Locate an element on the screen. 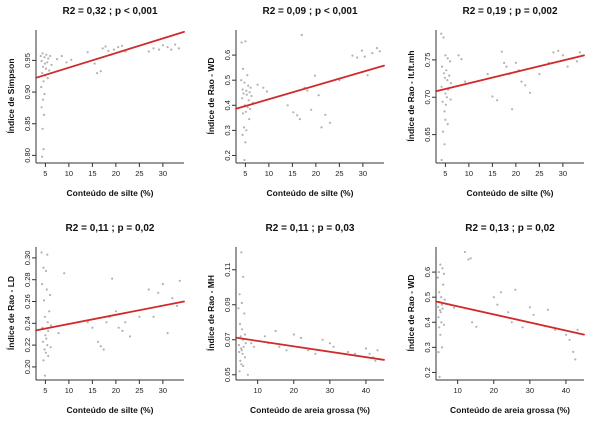 This screenshot has height=434, width=600. scatter-plot: 5 10 15 20 25 30 0.20 0.22 0.24 0.26 0.28 0.30 is located at coordinates (104, 321).